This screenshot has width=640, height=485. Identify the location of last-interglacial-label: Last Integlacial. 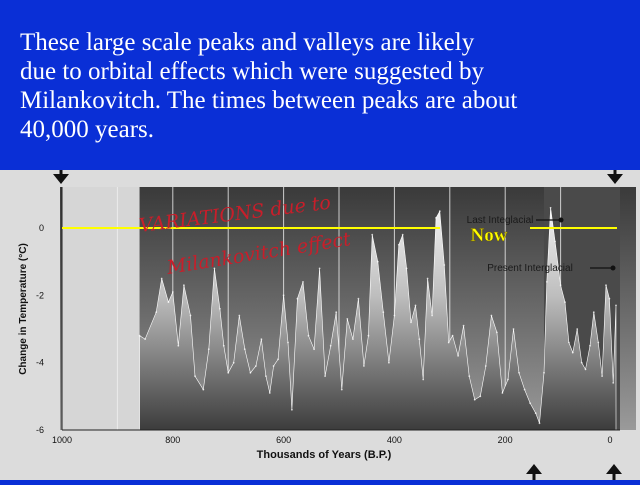
(500, 220).